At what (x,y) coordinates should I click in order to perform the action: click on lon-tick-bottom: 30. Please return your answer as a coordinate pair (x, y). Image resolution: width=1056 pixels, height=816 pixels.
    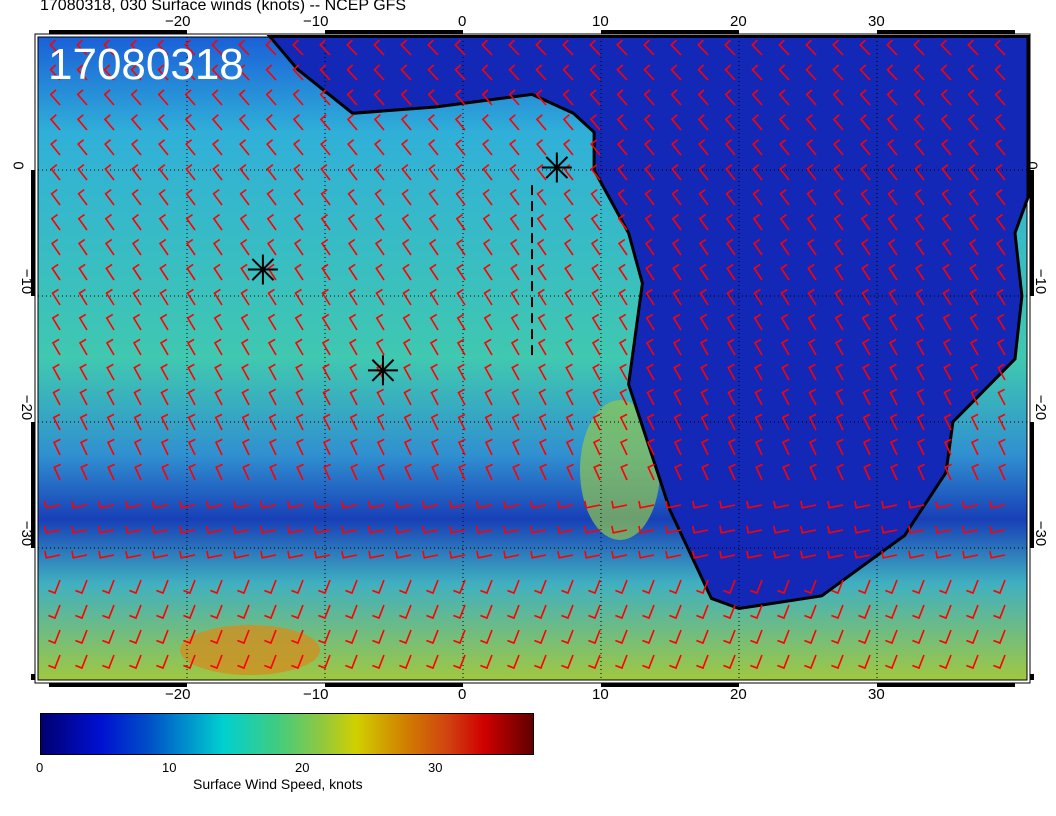
    Looking at the image, I should click on (876, 694).